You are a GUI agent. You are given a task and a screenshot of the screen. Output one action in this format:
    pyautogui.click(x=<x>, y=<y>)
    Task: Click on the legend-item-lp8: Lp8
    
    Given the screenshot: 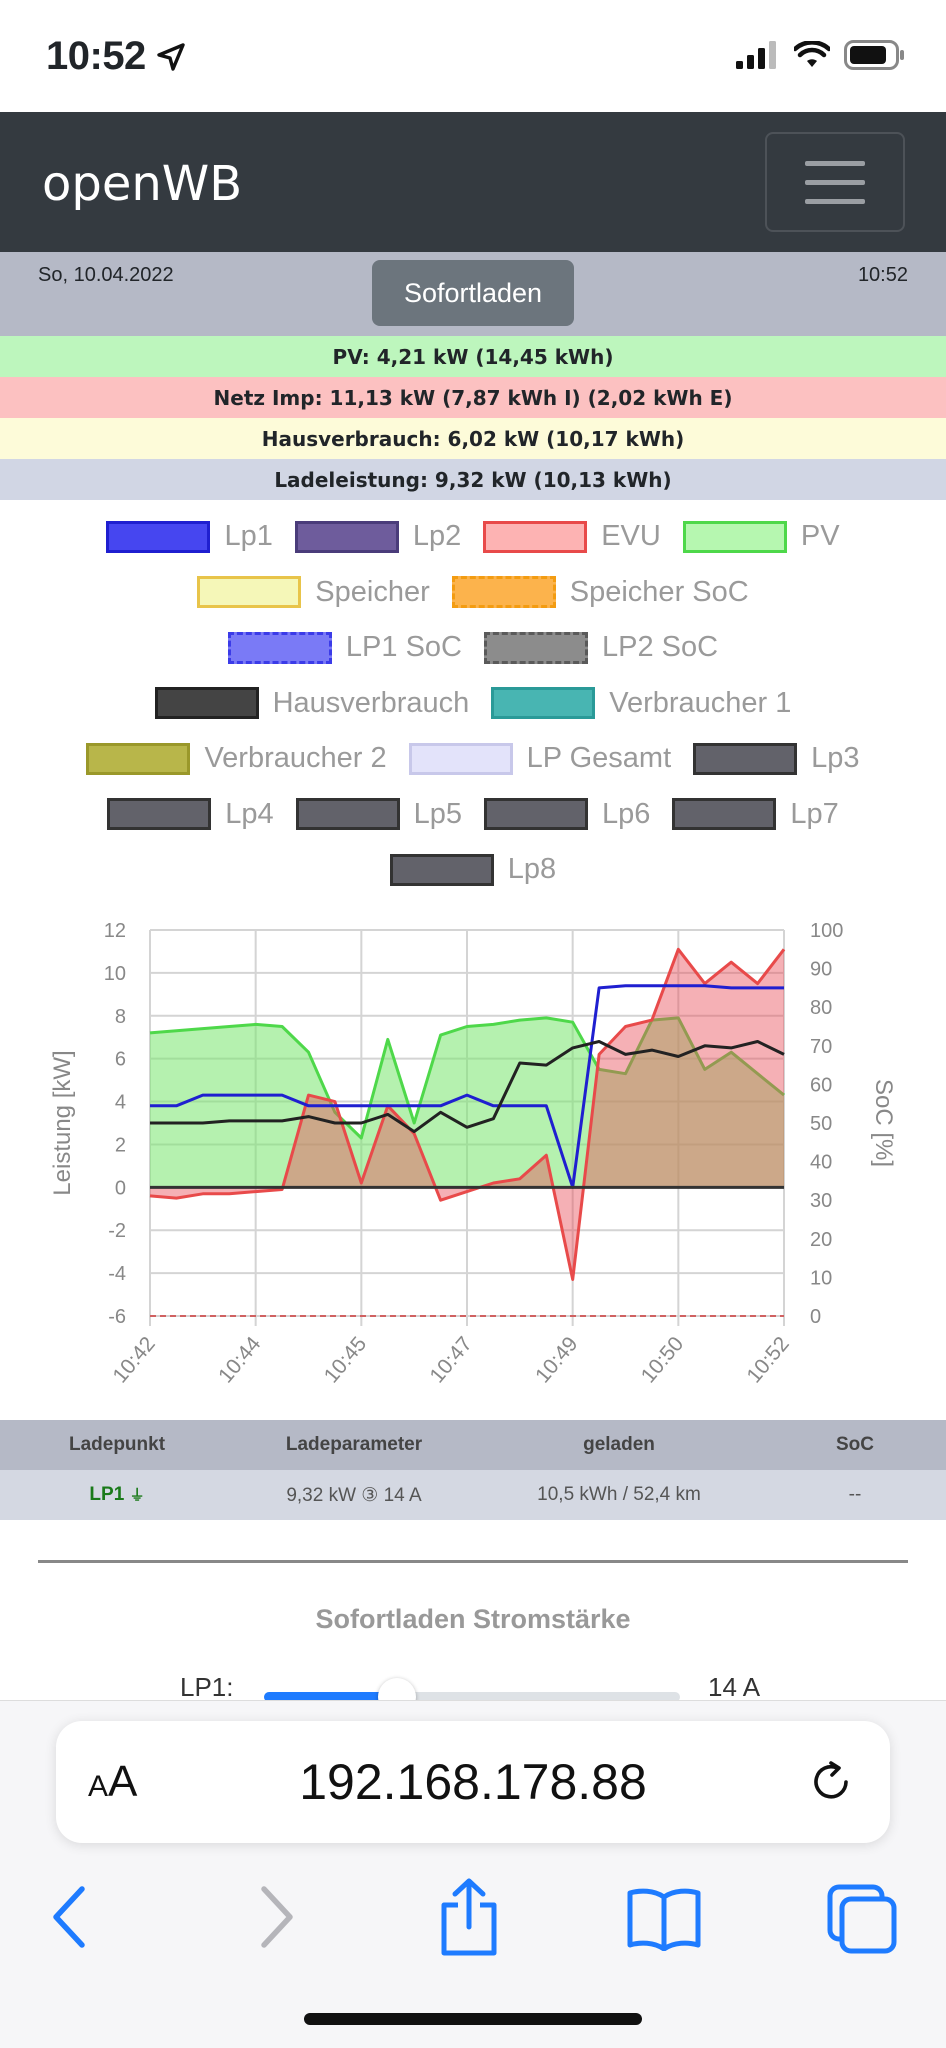 What is the action you would take?
    pyautogui.click(x=473, y=869)
    